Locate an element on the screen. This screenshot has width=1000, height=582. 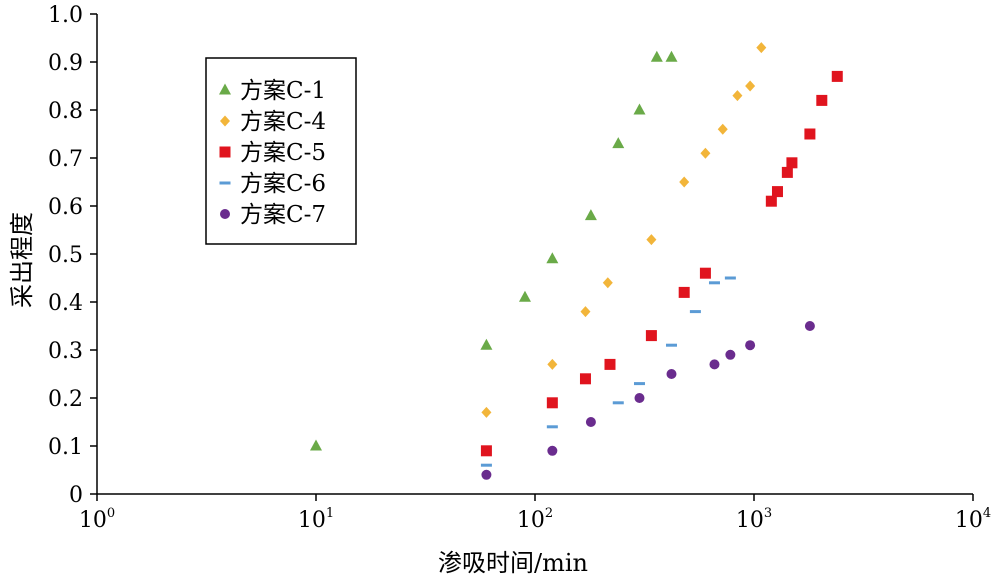
y-tick-label: 0.7 is located at coordinates (65, 159).